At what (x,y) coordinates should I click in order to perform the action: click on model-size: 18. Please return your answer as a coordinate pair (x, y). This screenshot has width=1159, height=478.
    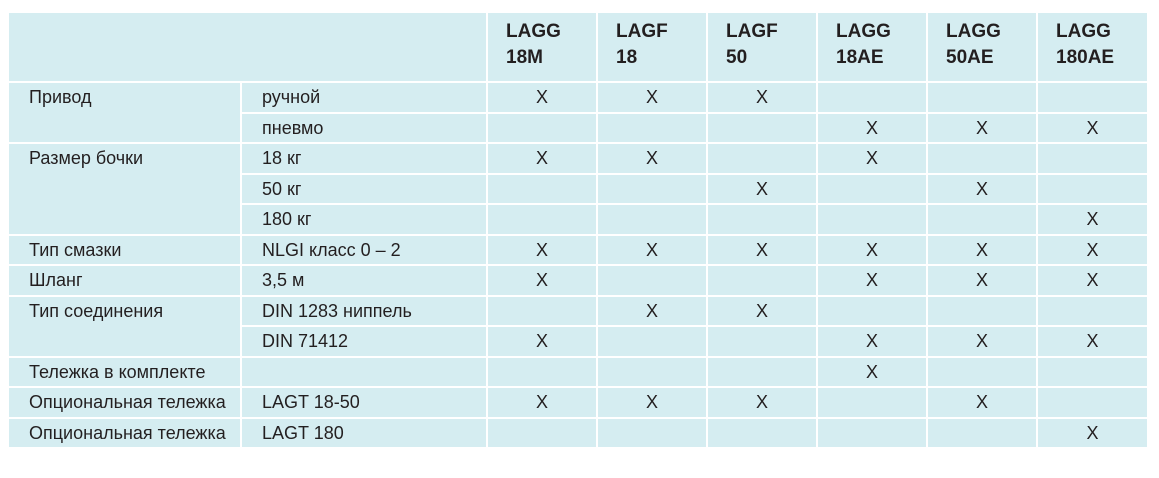
    Looking at the image, I should click on (627, 57).